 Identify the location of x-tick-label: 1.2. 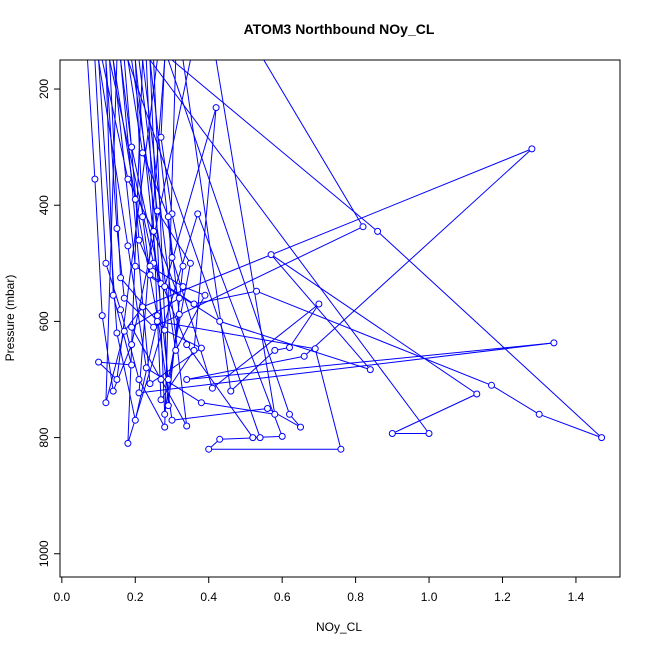
(502, 597).